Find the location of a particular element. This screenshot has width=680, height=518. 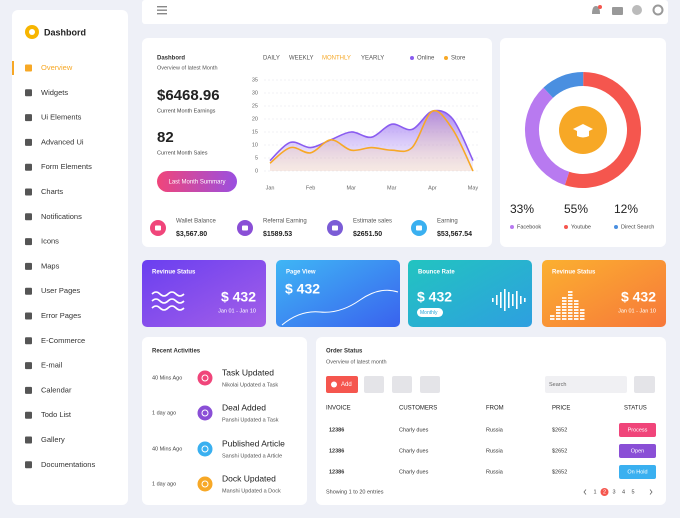

menu-item: Error Pages is located at coordinates (61, 315).